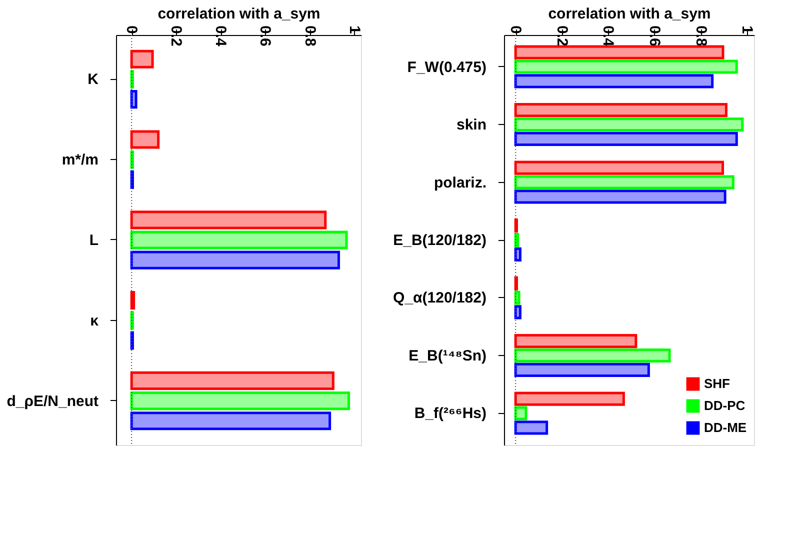 The width and height of the screenshot is (809, 552). What do you see at coordinates (725, 427) in the screenshot?
I see `legend-label: DD-ME` at bounding box center [725, 427].